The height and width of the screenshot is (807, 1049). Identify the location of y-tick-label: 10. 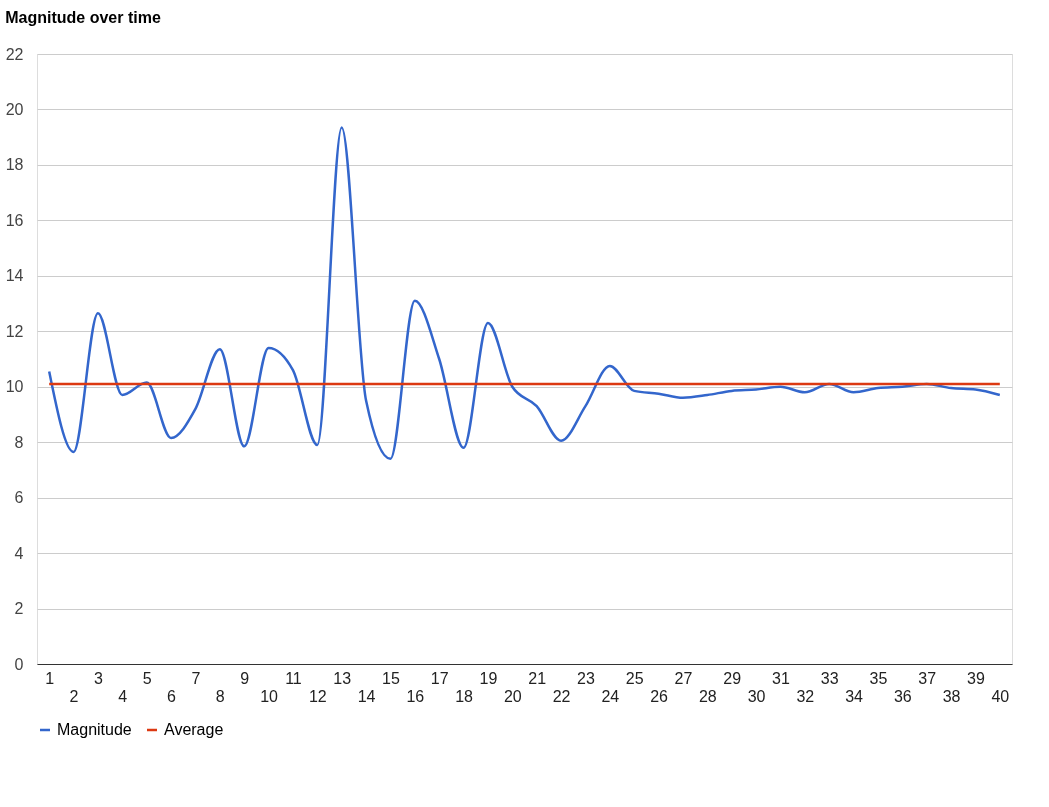
(14, 387).